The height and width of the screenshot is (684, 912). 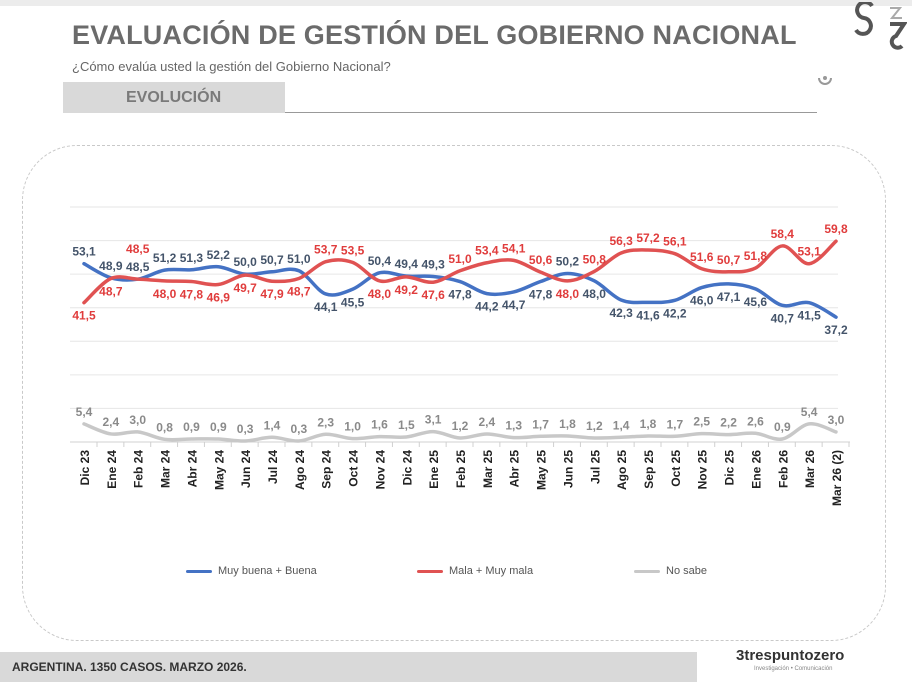 What do you see at coordinates (728, 423) in the screenshot?
I see `data-label: 2,2` at bounding box center [728, 423].